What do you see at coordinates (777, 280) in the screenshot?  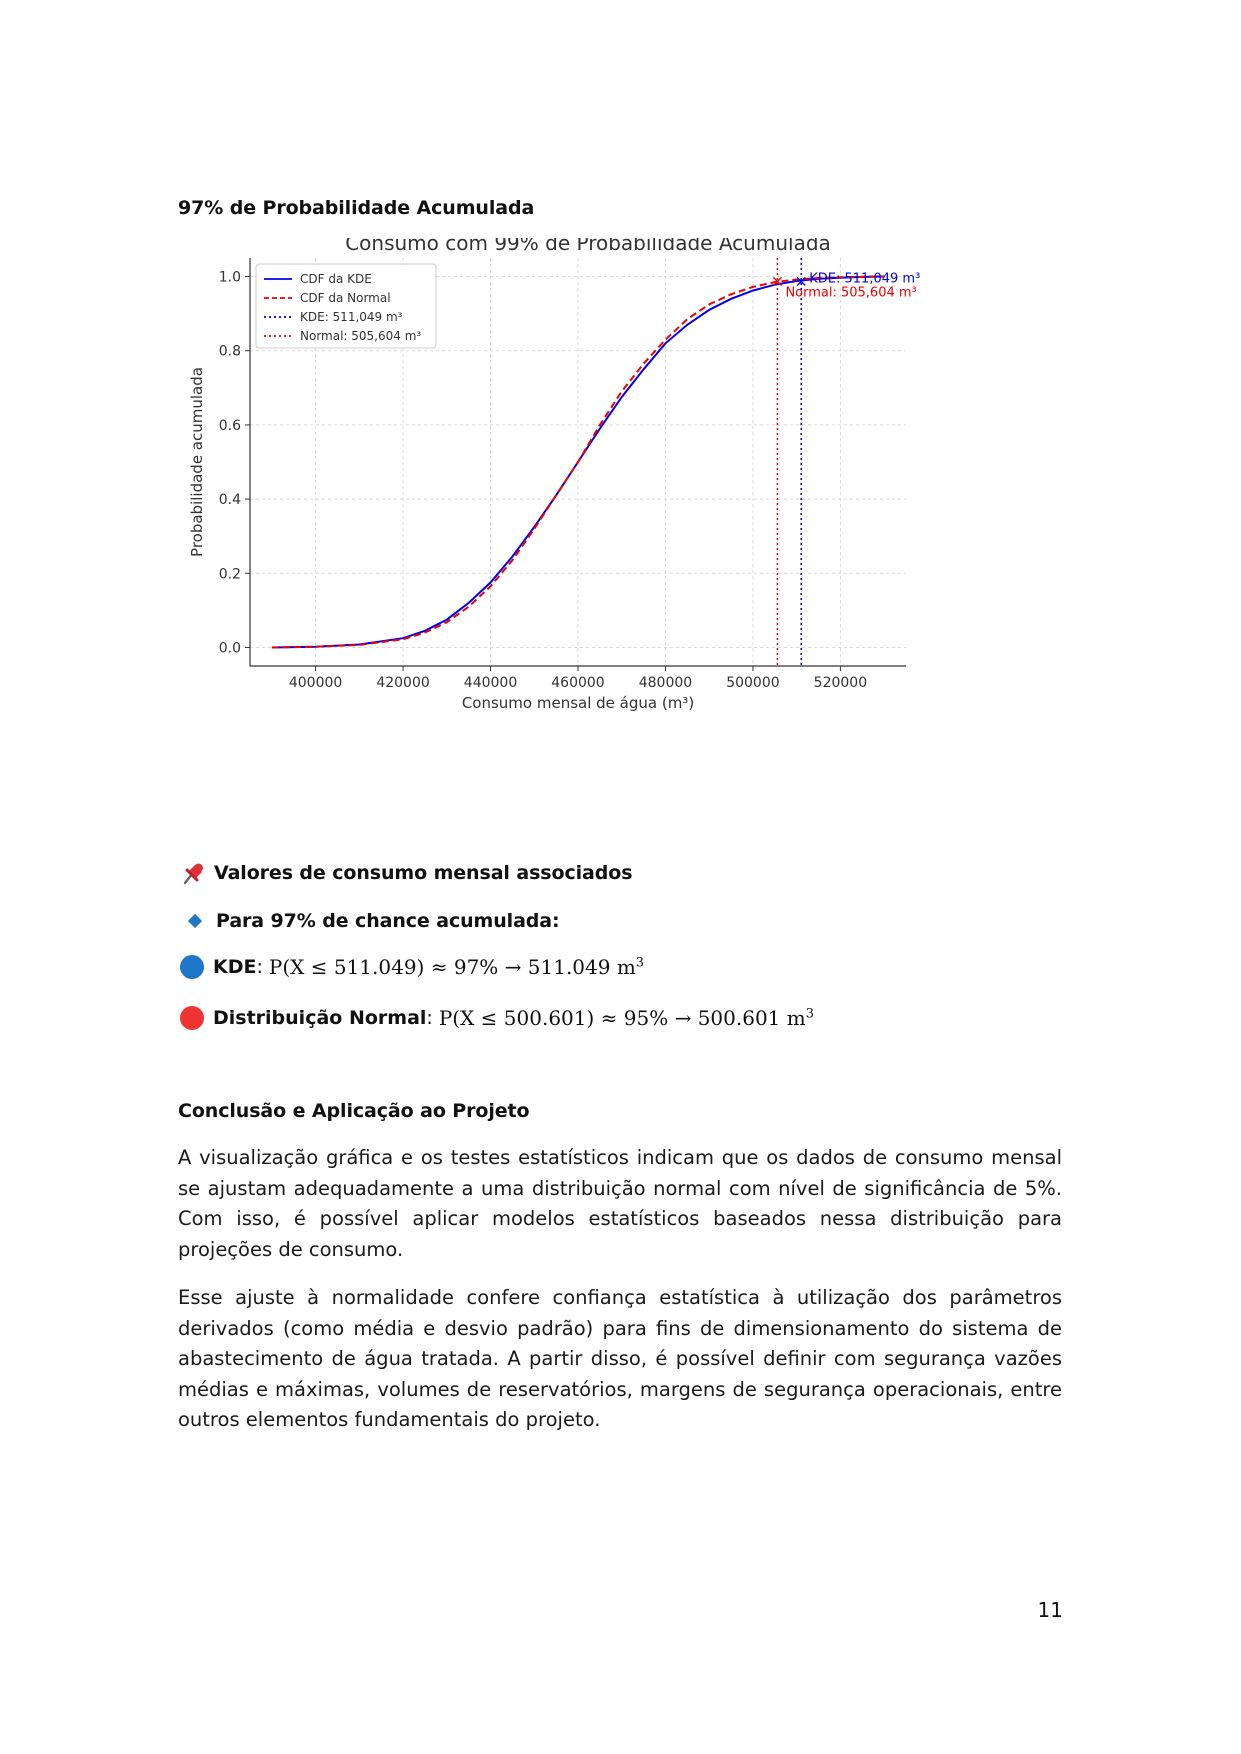 I see `normal-point-marker: ×` at bounding box center [777, 280].